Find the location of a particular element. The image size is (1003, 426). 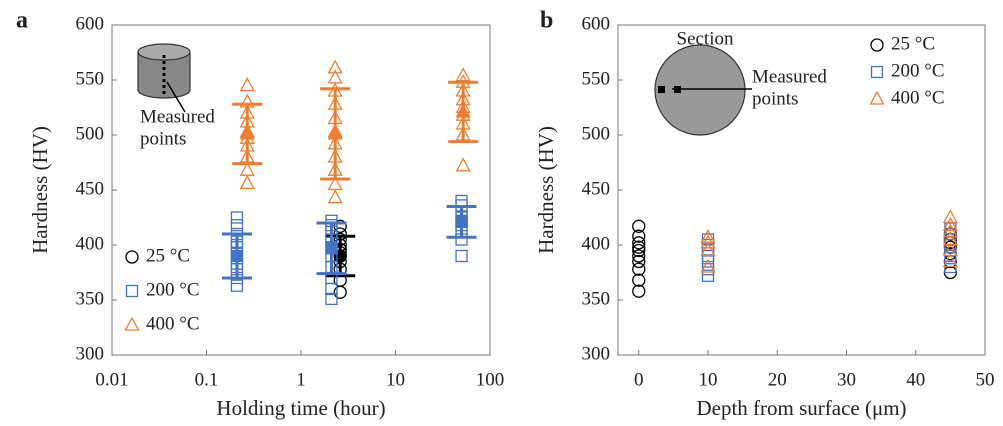

x-tick-label: 20 is located at coordinates (777, 379).